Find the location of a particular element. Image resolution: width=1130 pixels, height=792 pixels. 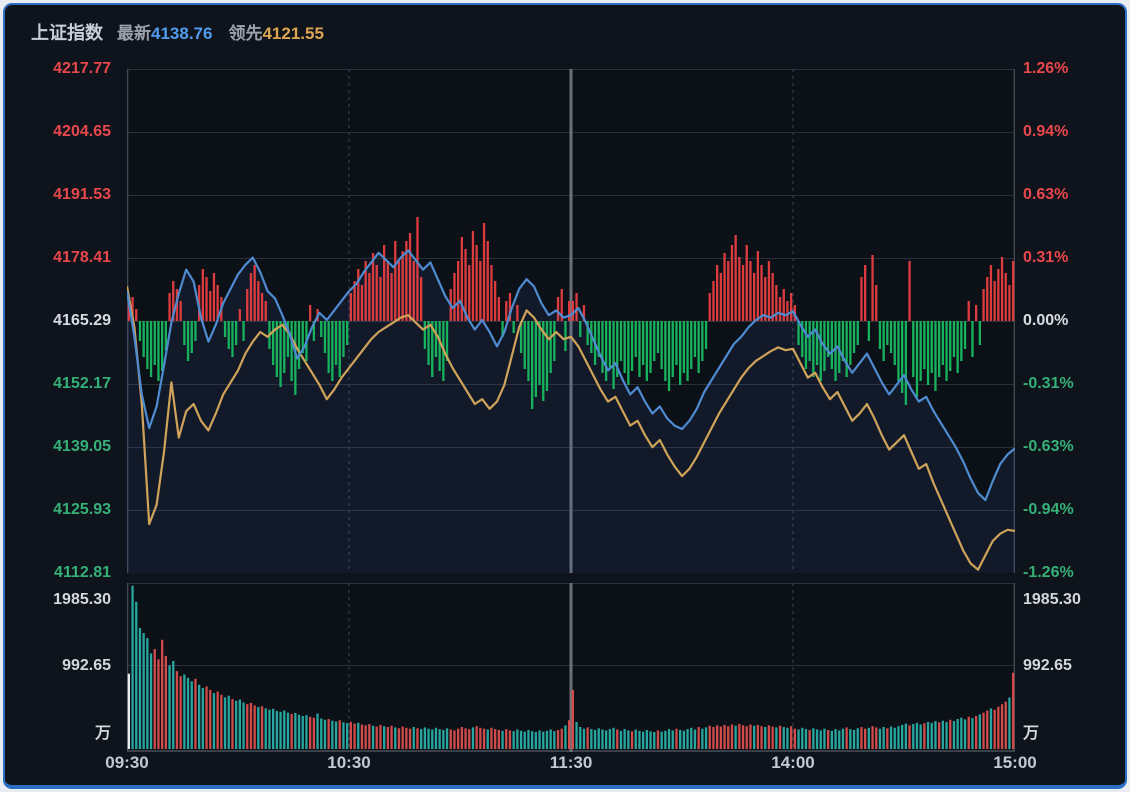

price-axis-label: 4178.41 is located at coordinates (82, 257).